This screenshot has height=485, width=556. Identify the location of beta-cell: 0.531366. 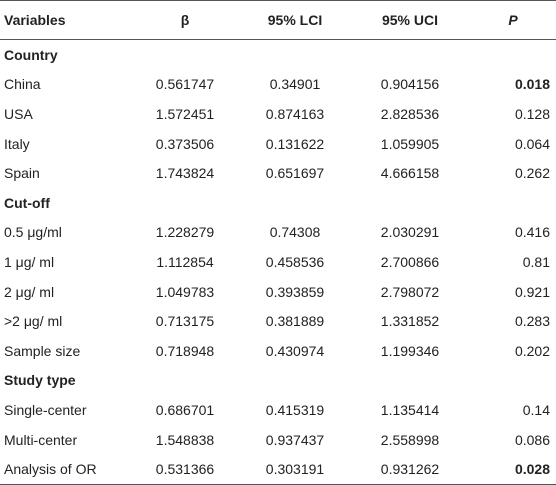
(185, 469).